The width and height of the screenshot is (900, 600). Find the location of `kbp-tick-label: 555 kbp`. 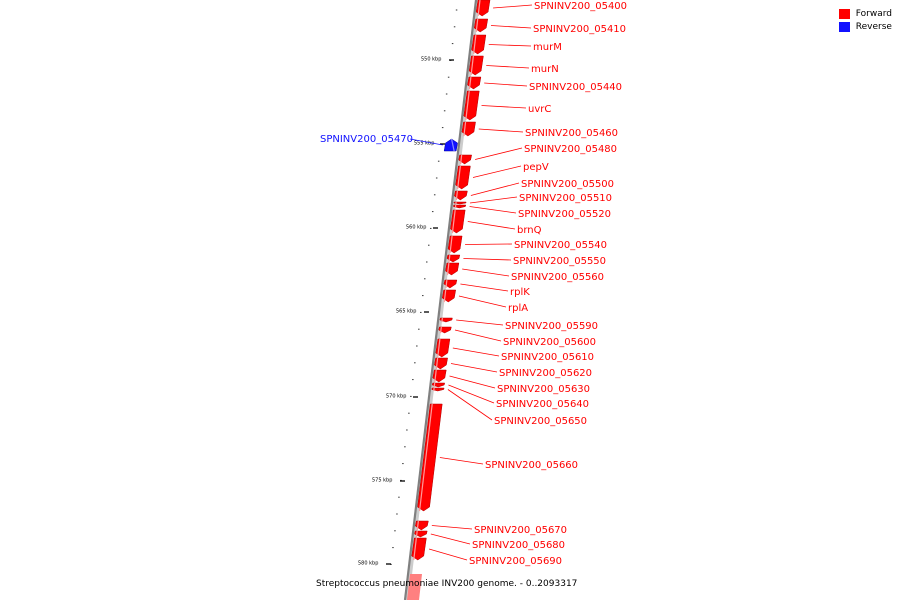

kbp-tick-label: 555 kbp is located at coordinates (424, 144).